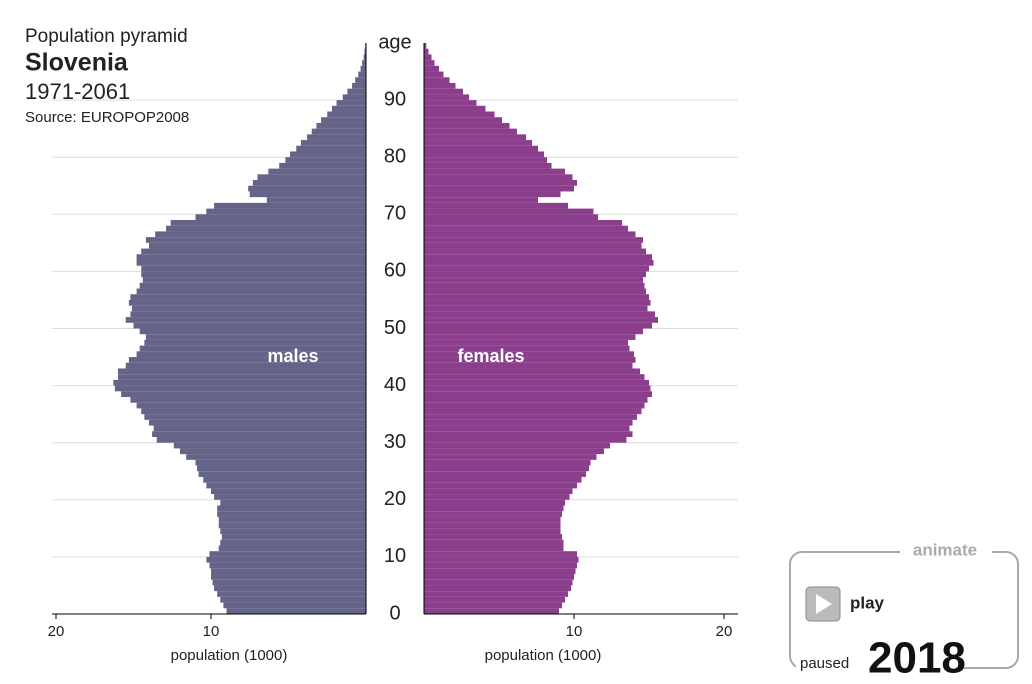 The height and width of the screenshot is (684, 1032). I want to click on frame-gap, so click(876, 665).